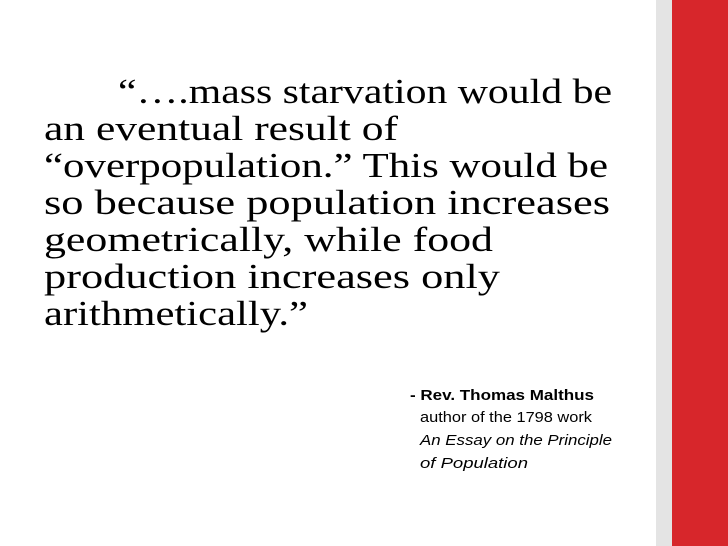 The width and height of the screenshot is (728, 546). Describe the element at coordinates (272, 276) in the screenshot. I see `quote-line: production increases only` at that location.